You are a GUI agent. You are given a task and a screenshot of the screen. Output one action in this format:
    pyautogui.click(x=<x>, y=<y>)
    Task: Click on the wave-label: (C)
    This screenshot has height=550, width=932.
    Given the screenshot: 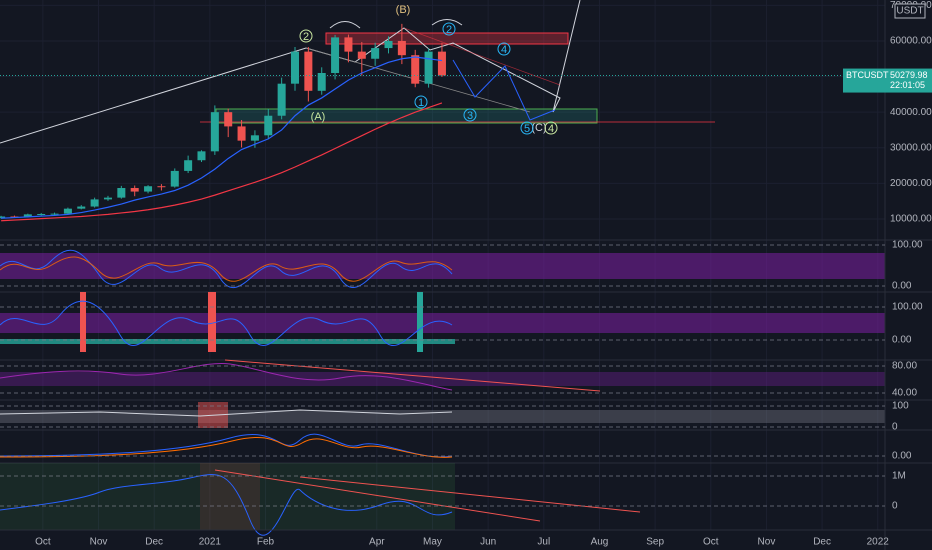 What is the action you would take?
    pyautogui.click(x=538, y=128)
    